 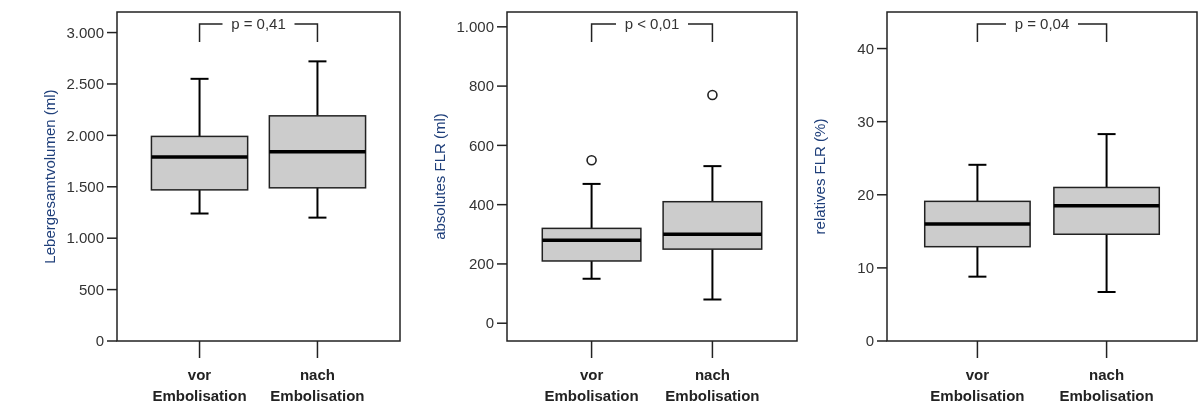 What do you see at coordinates (481, 264) in the screenshot?
I see `y-tick-label: 200` at bounding box center [481, 264].